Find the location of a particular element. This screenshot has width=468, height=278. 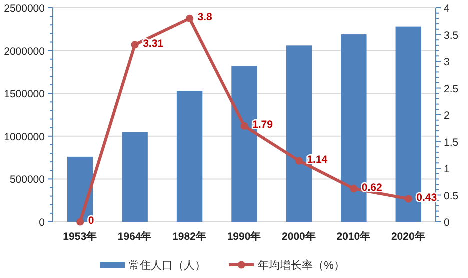

y-tick-label: 500000 is located at coordinates (28, 180).